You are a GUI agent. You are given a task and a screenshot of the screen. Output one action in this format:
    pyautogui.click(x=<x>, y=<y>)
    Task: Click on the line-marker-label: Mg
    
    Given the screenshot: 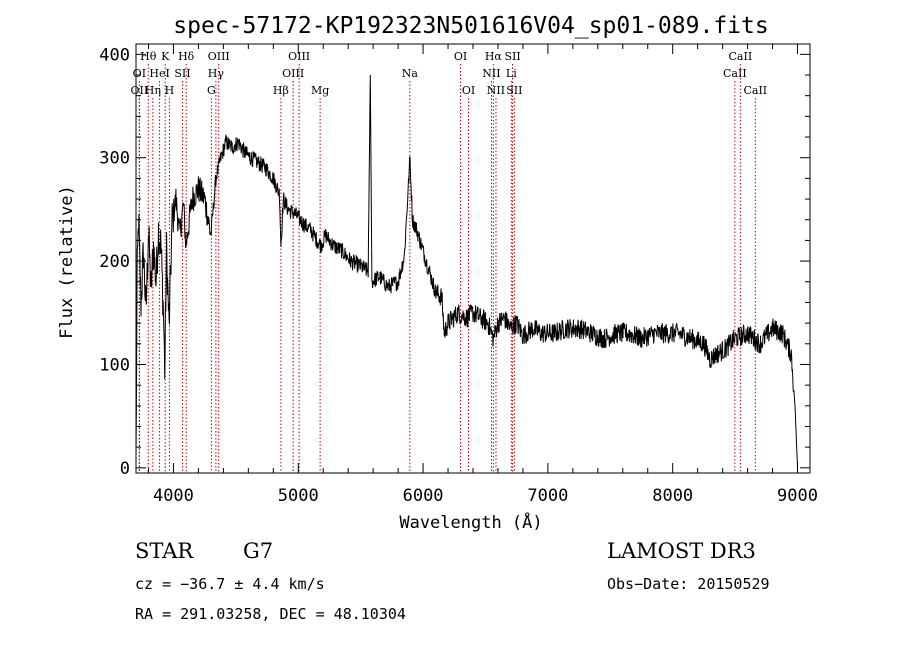 What is the action you would take?
    pyautogui.click(x=320, y=90)
    